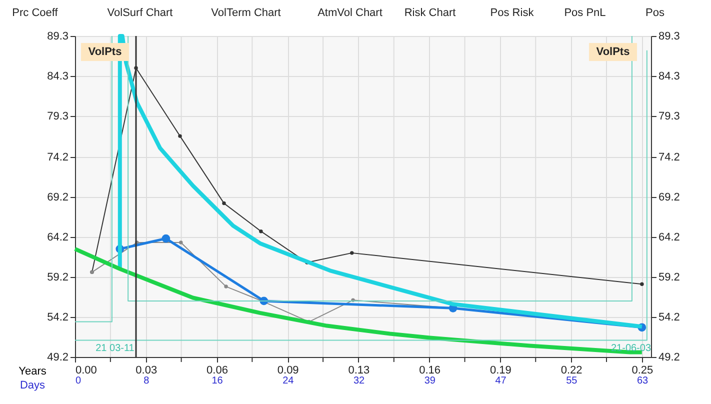 Image resolution: width=711 pixels, height=404 pixels. What do you see at coordinates (218, 381) in the screenshot?
I see `x2-tick-label: 16` at bounding box center [218, 381].